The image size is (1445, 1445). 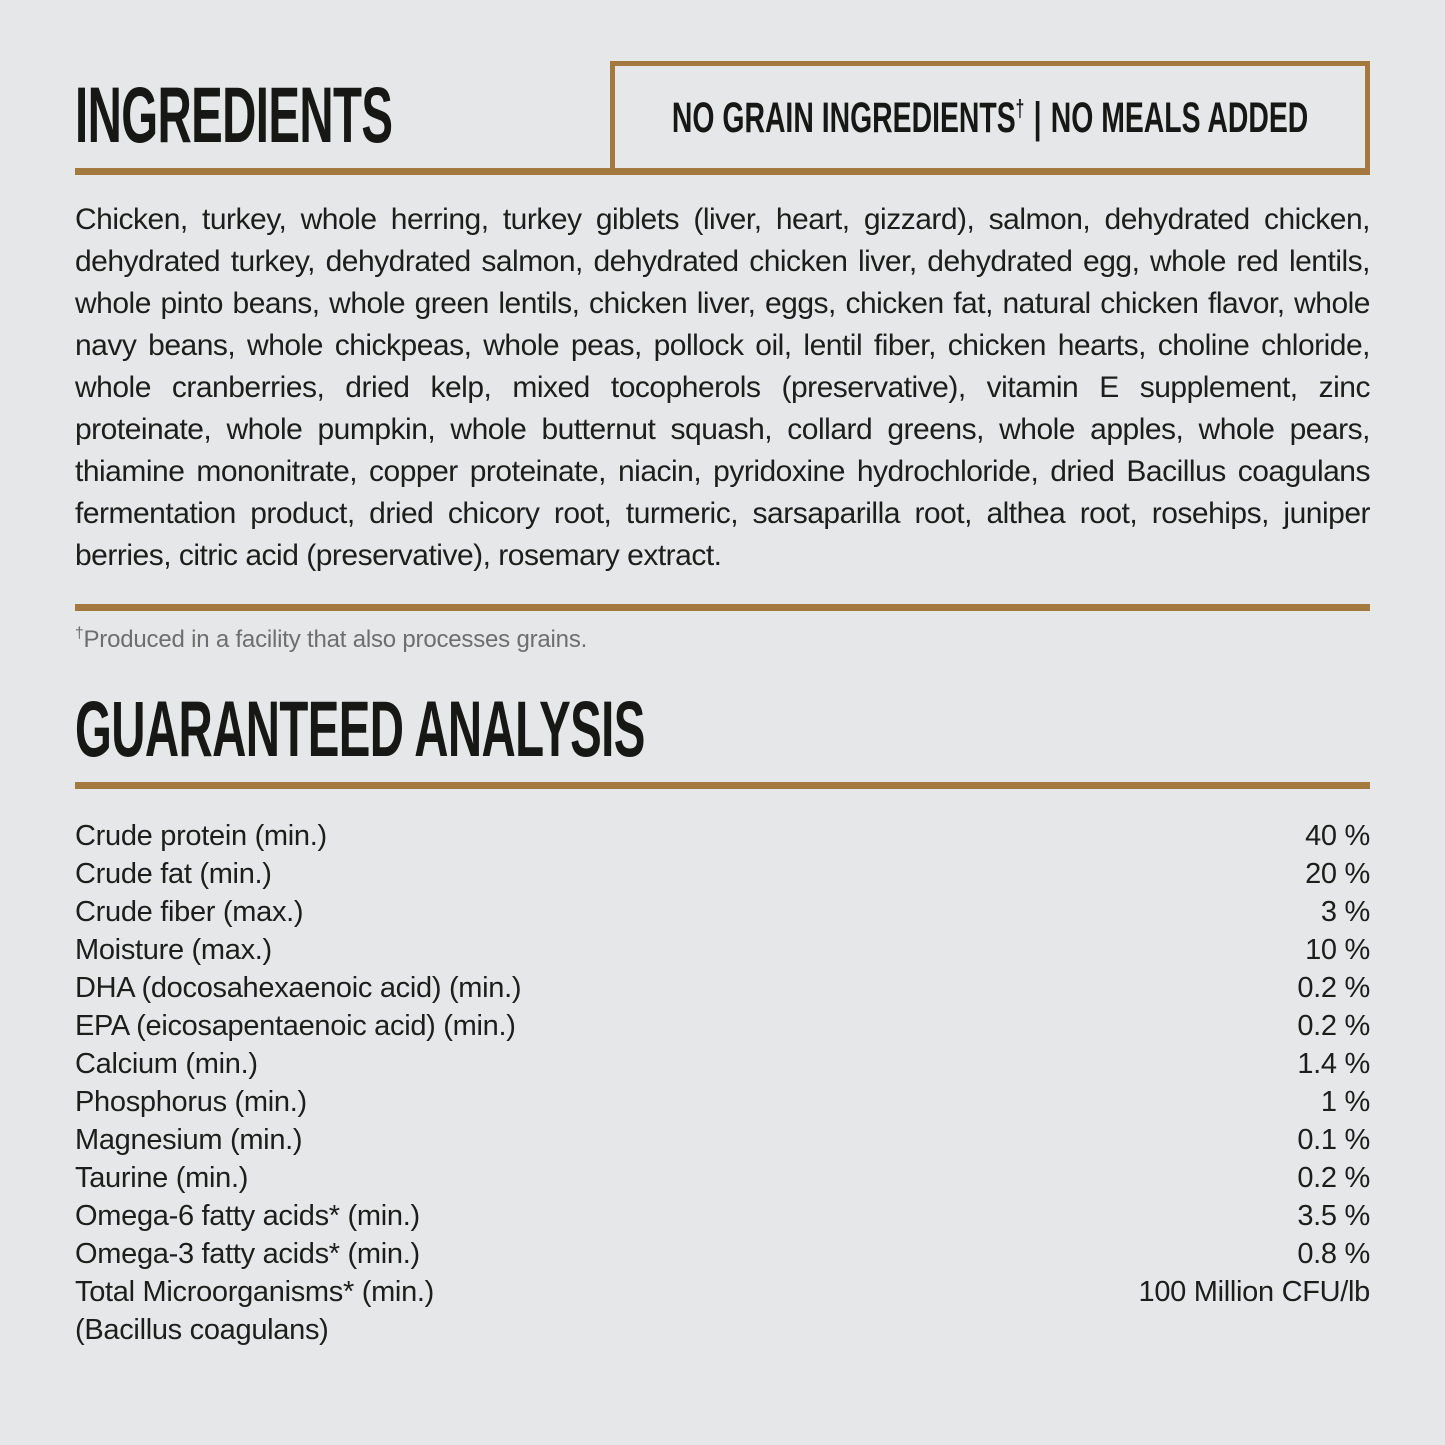 I want to click on row-value: 0.1 %, so click(x=1333, y=1140).